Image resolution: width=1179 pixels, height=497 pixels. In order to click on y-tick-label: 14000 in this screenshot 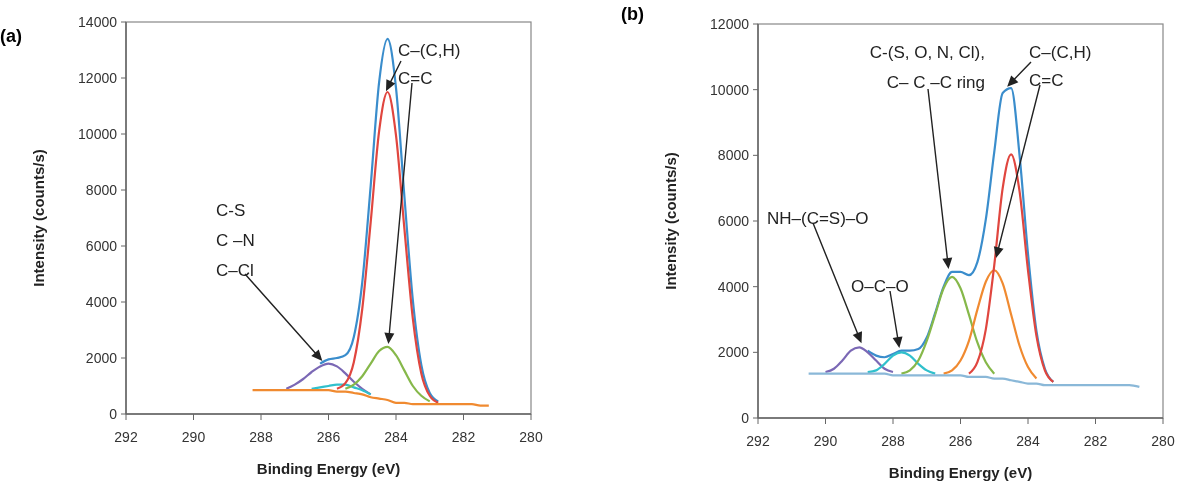, I will do `click(98, 21)`.